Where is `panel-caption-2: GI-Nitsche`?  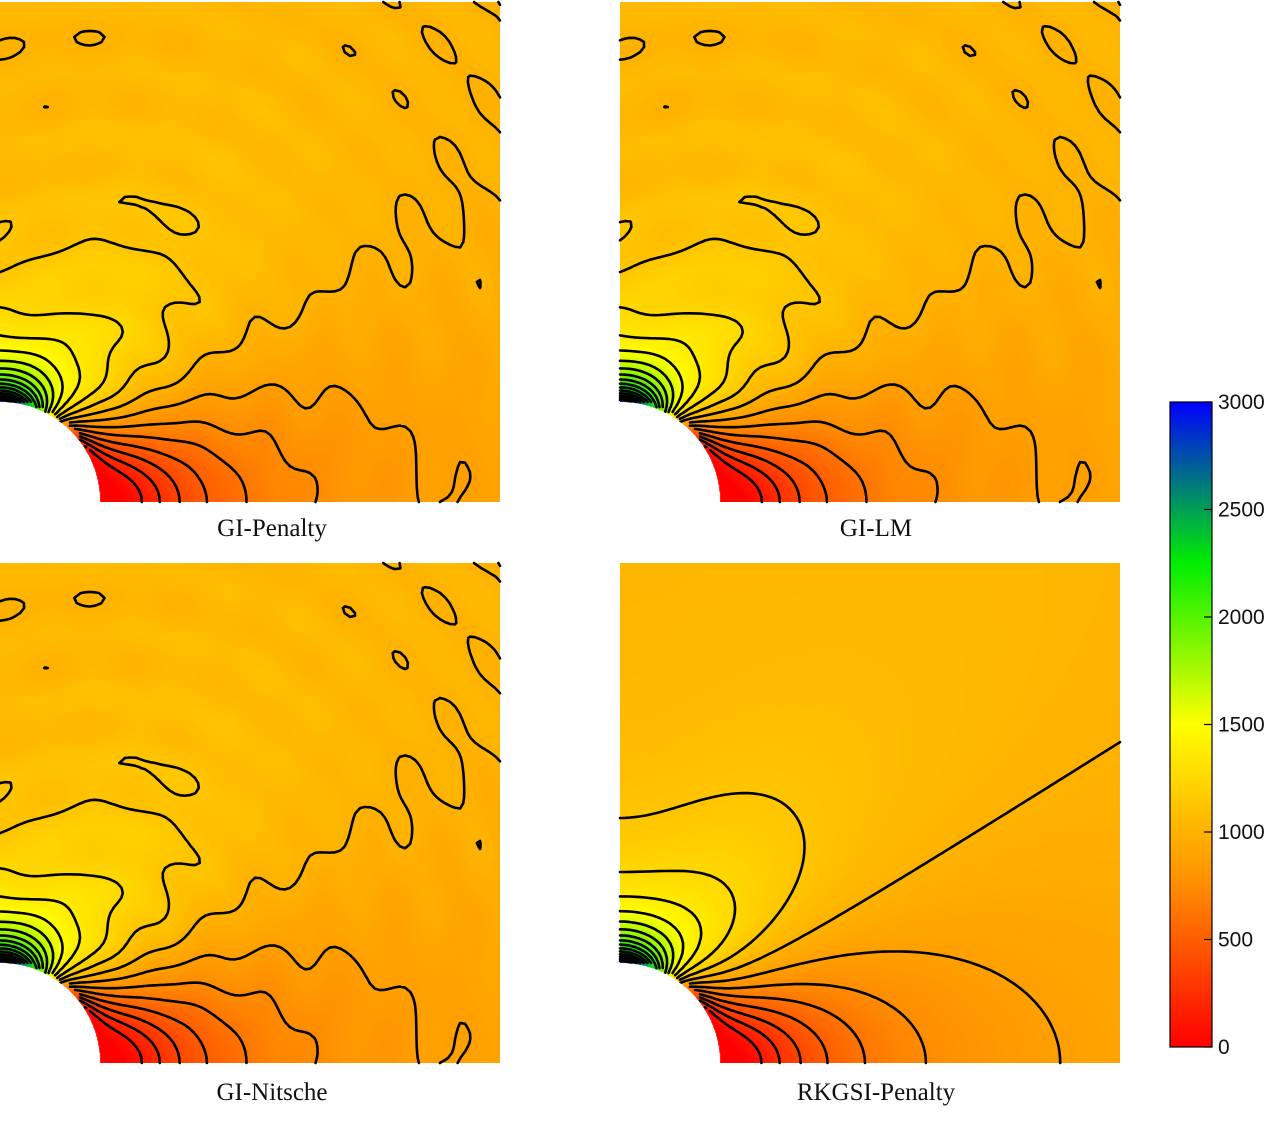
panel-caption-2: GI-Nitsche is located at coordinates (271, 1092).